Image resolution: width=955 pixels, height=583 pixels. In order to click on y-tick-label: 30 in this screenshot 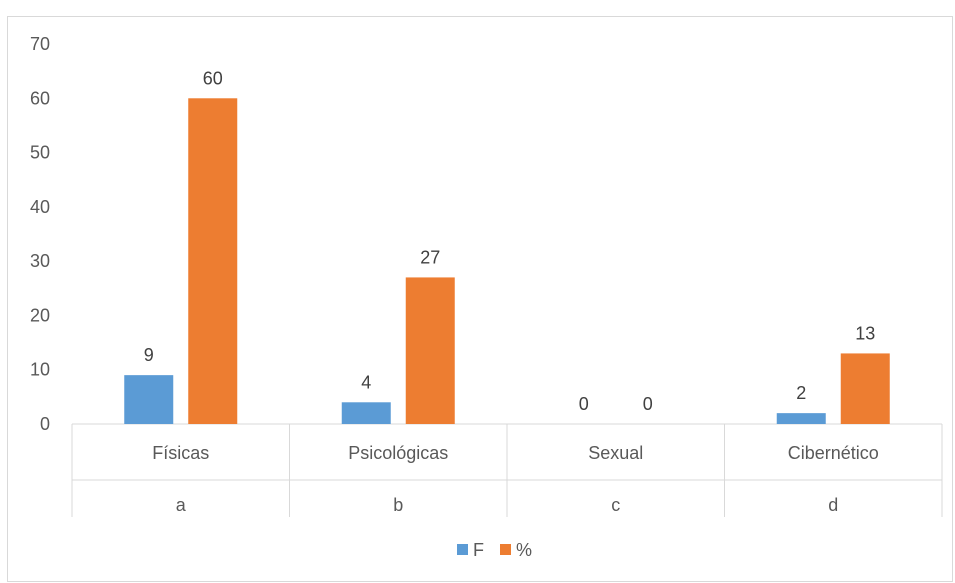, I will do `click(40, 261)`.